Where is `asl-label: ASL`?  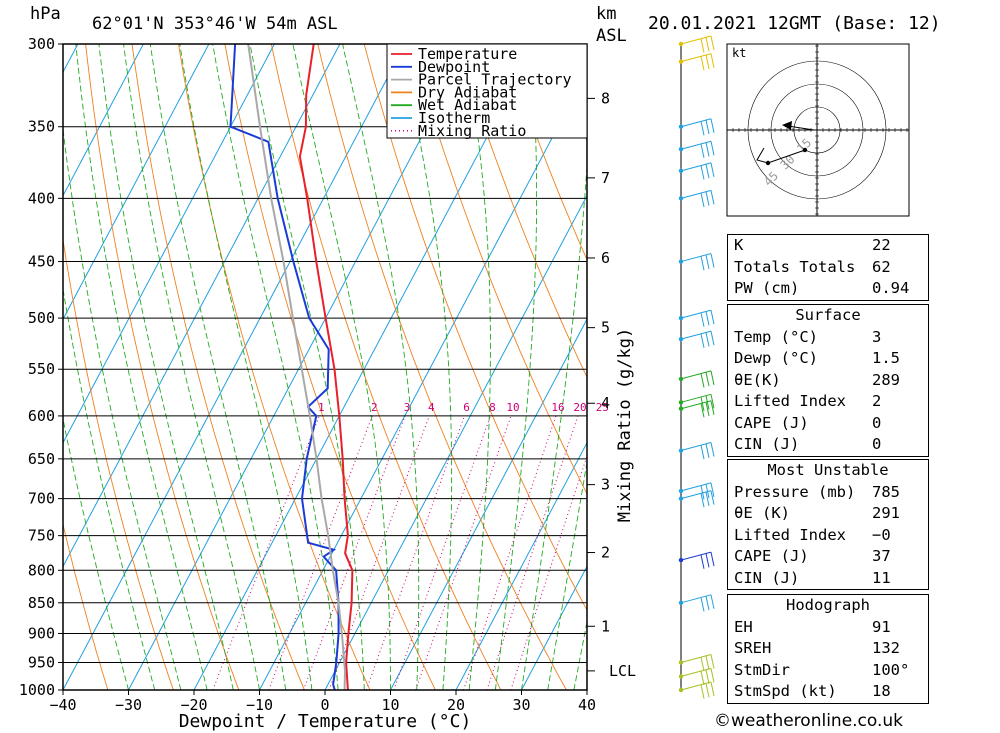 asl-label: ASL is located at coordinates (611, 36).